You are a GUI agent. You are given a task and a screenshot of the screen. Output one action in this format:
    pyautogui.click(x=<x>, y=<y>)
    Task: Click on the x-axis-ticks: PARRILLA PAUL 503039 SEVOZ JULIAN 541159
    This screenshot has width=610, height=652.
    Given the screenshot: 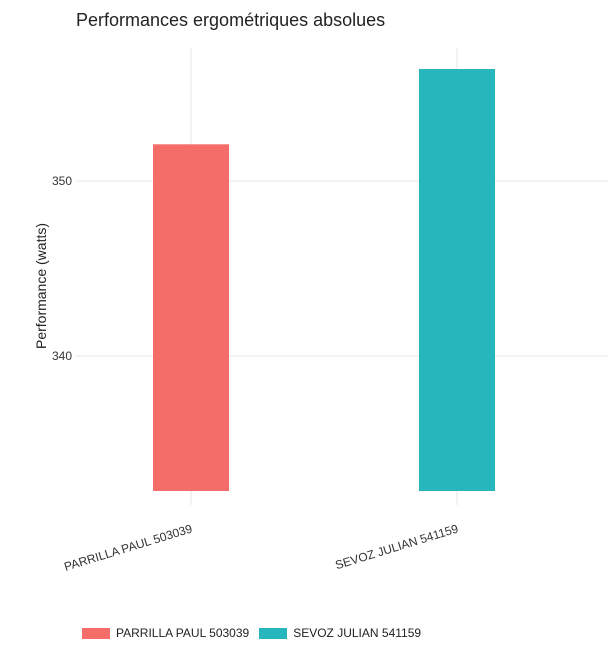 What is the action you would take?
    pyautogui.click(x=261, y=547)
    